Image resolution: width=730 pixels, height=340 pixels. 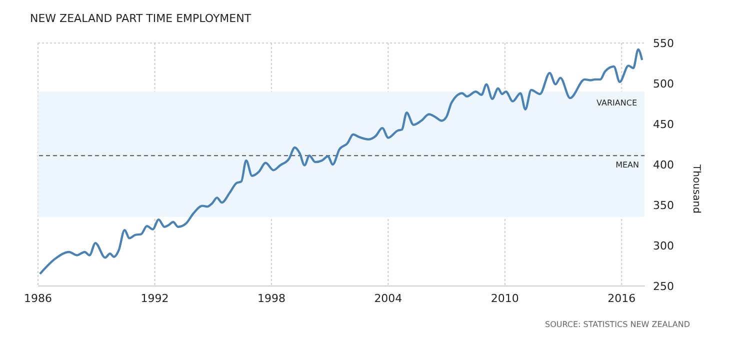 What do you see at coordinates (617, 324) in the screenshot?
I see `source-note: SOURCE: STATISTICS NEW ZEALAND` at bounding box center [617, 324].